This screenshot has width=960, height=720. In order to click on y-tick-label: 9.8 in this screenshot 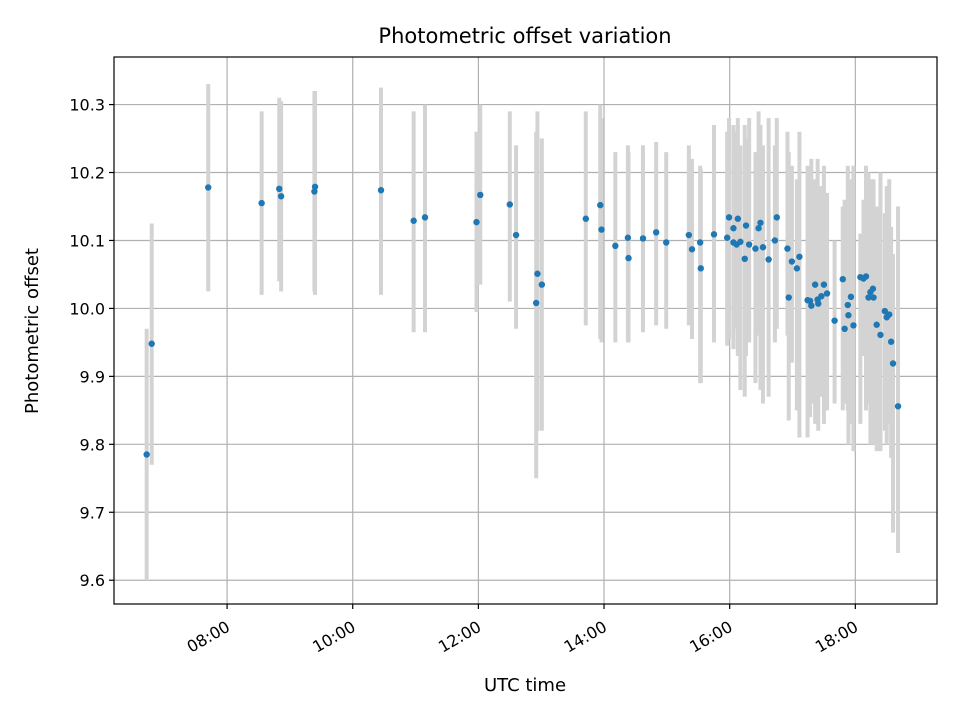, I will do `click(92, 444)`.